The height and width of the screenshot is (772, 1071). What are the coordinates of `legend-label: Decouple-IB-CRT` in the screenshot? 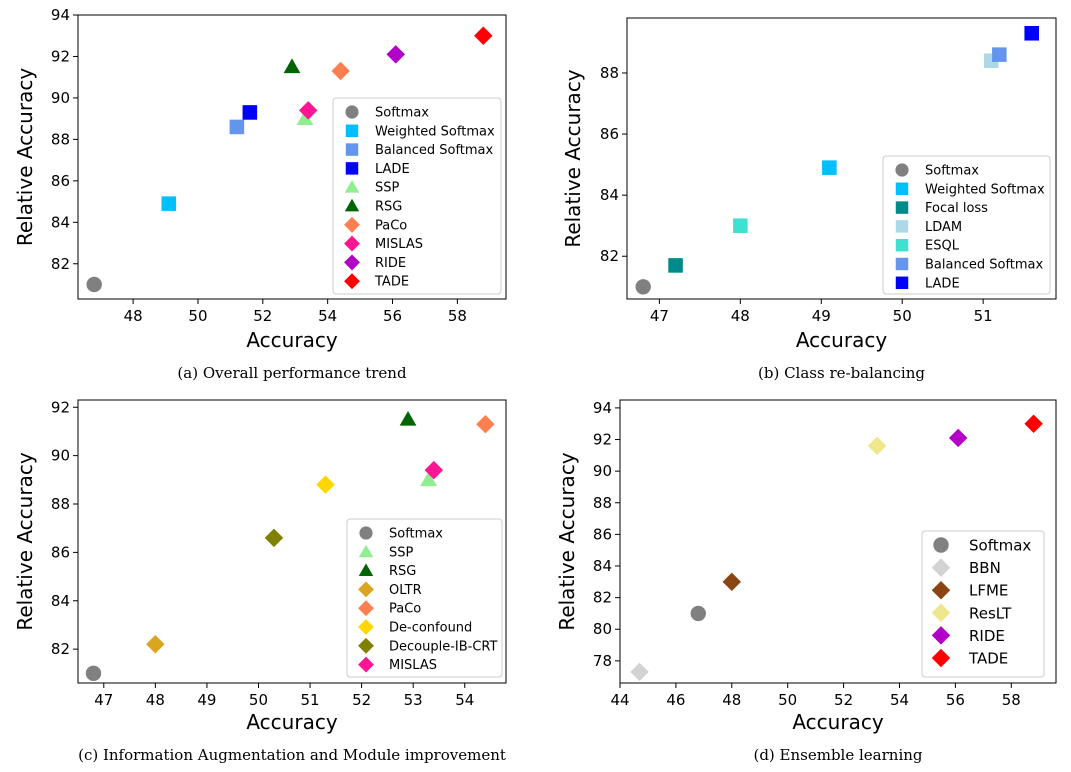 It's located at (443, 646).